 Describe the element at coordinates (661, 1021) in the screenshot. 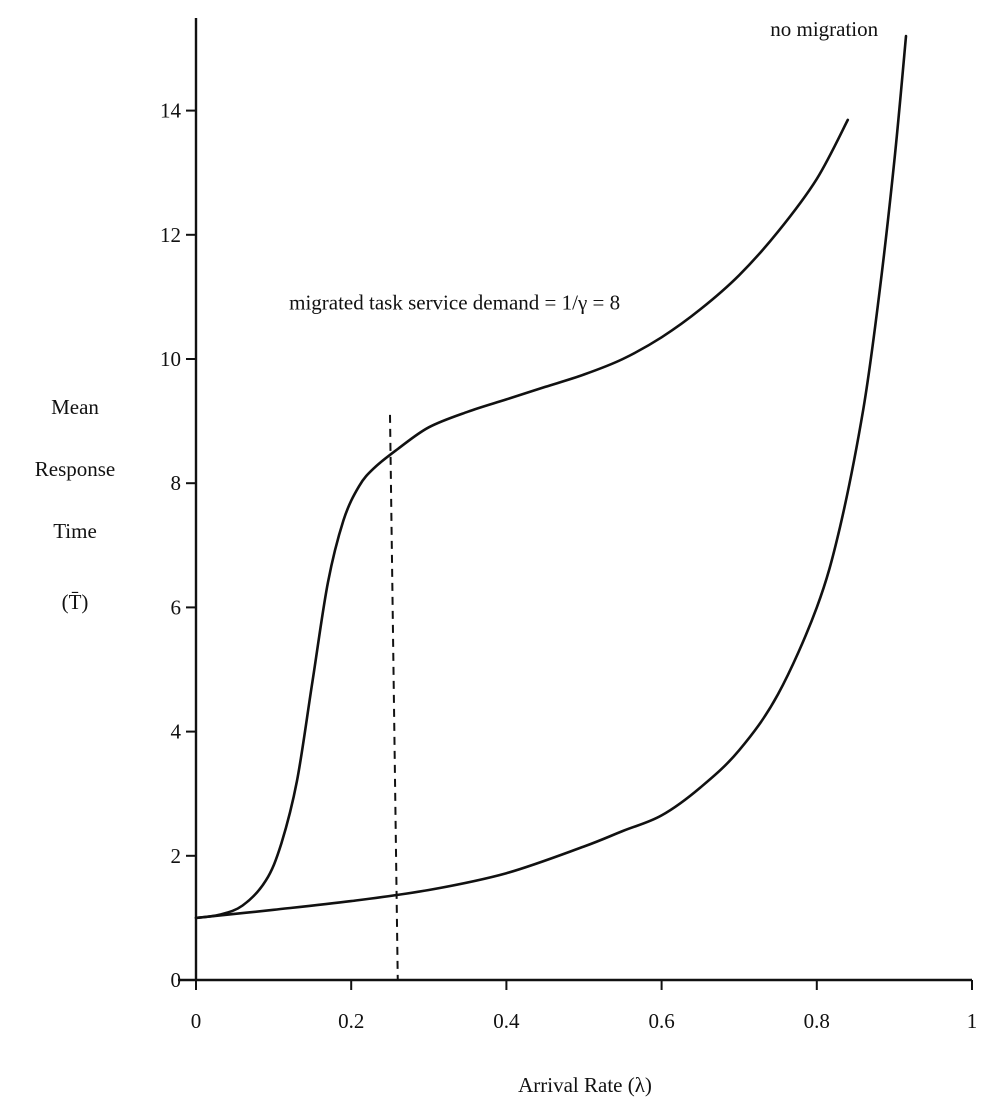

I see `x-tick-label: 0.6` at that location.